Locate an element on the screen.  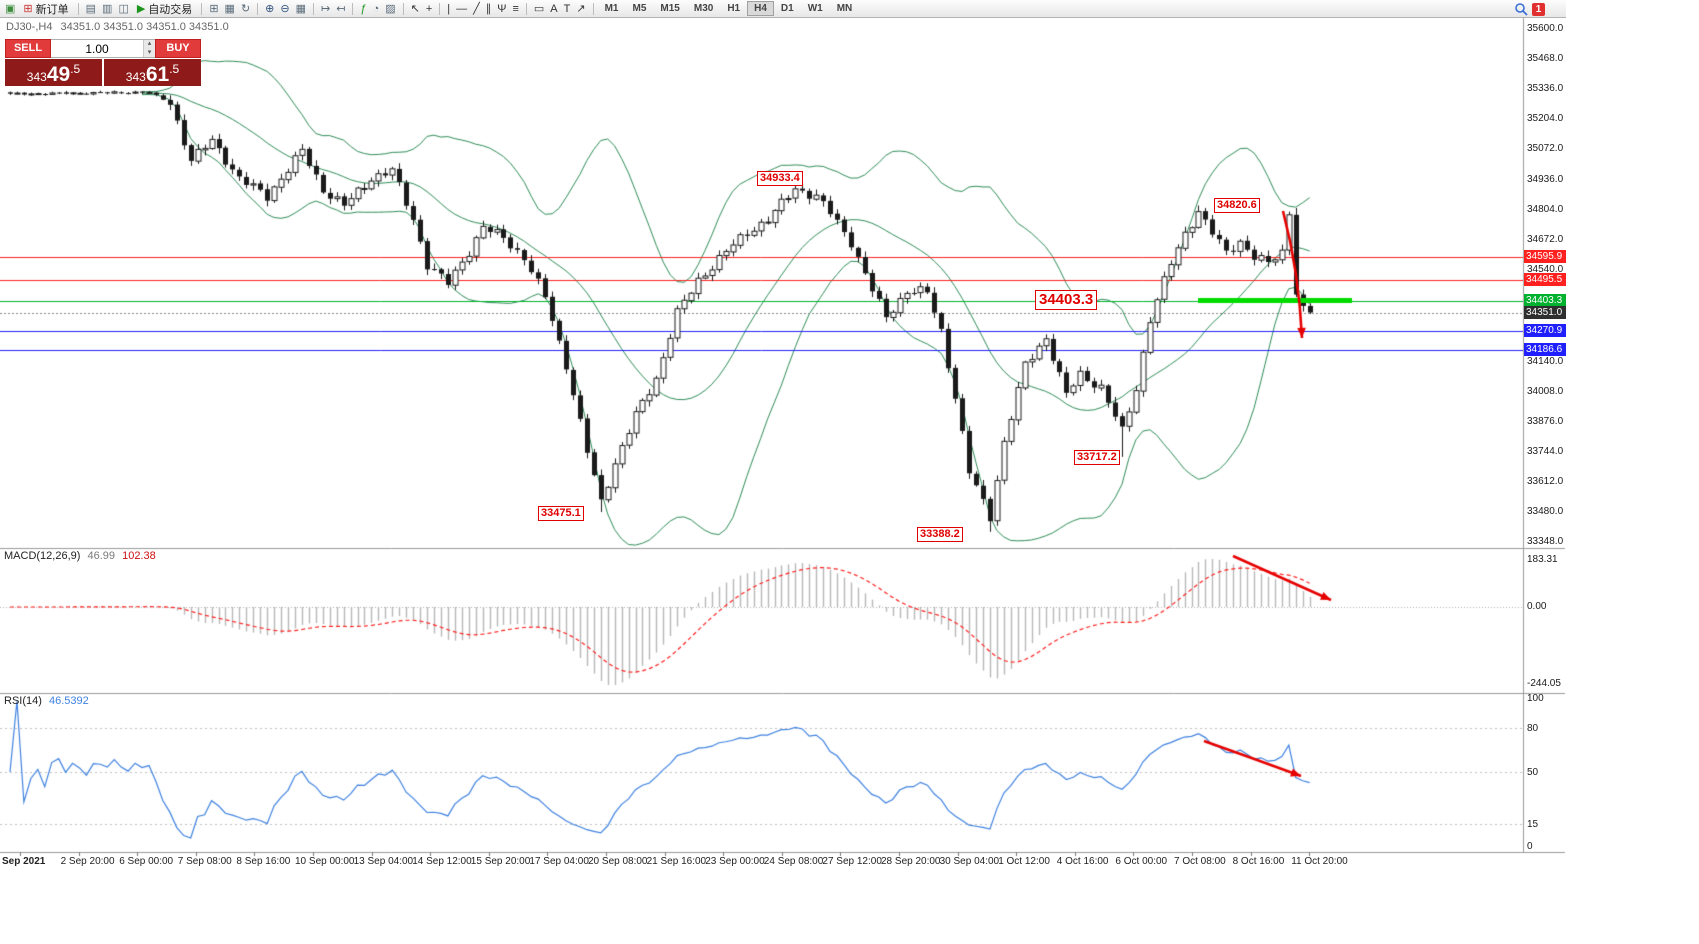
time-axis-label: 27 Sep 12:00 is located at coordinates (852, 861).